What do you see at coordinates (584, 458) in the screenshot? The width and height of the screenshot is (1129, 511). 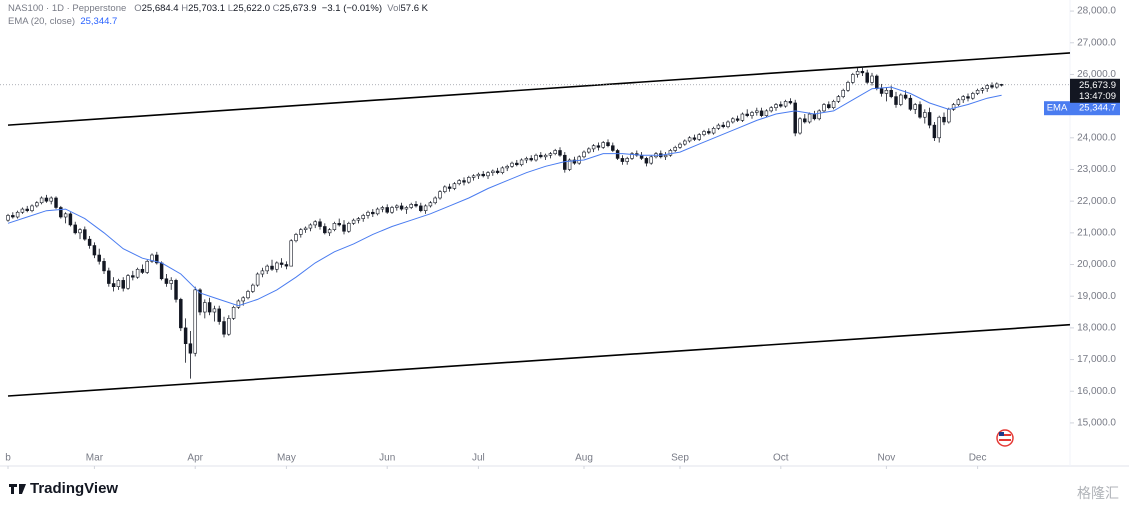 I see `x-tick-label: Aug` at bounding box center [584, 458].